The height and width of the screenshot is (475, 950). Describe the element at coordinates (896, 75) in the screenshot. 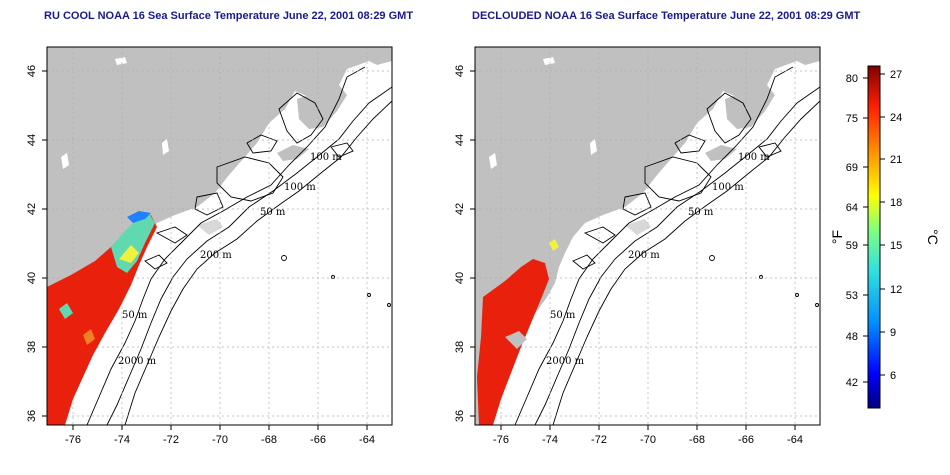

I see `celsius-tick: 27` at that location.